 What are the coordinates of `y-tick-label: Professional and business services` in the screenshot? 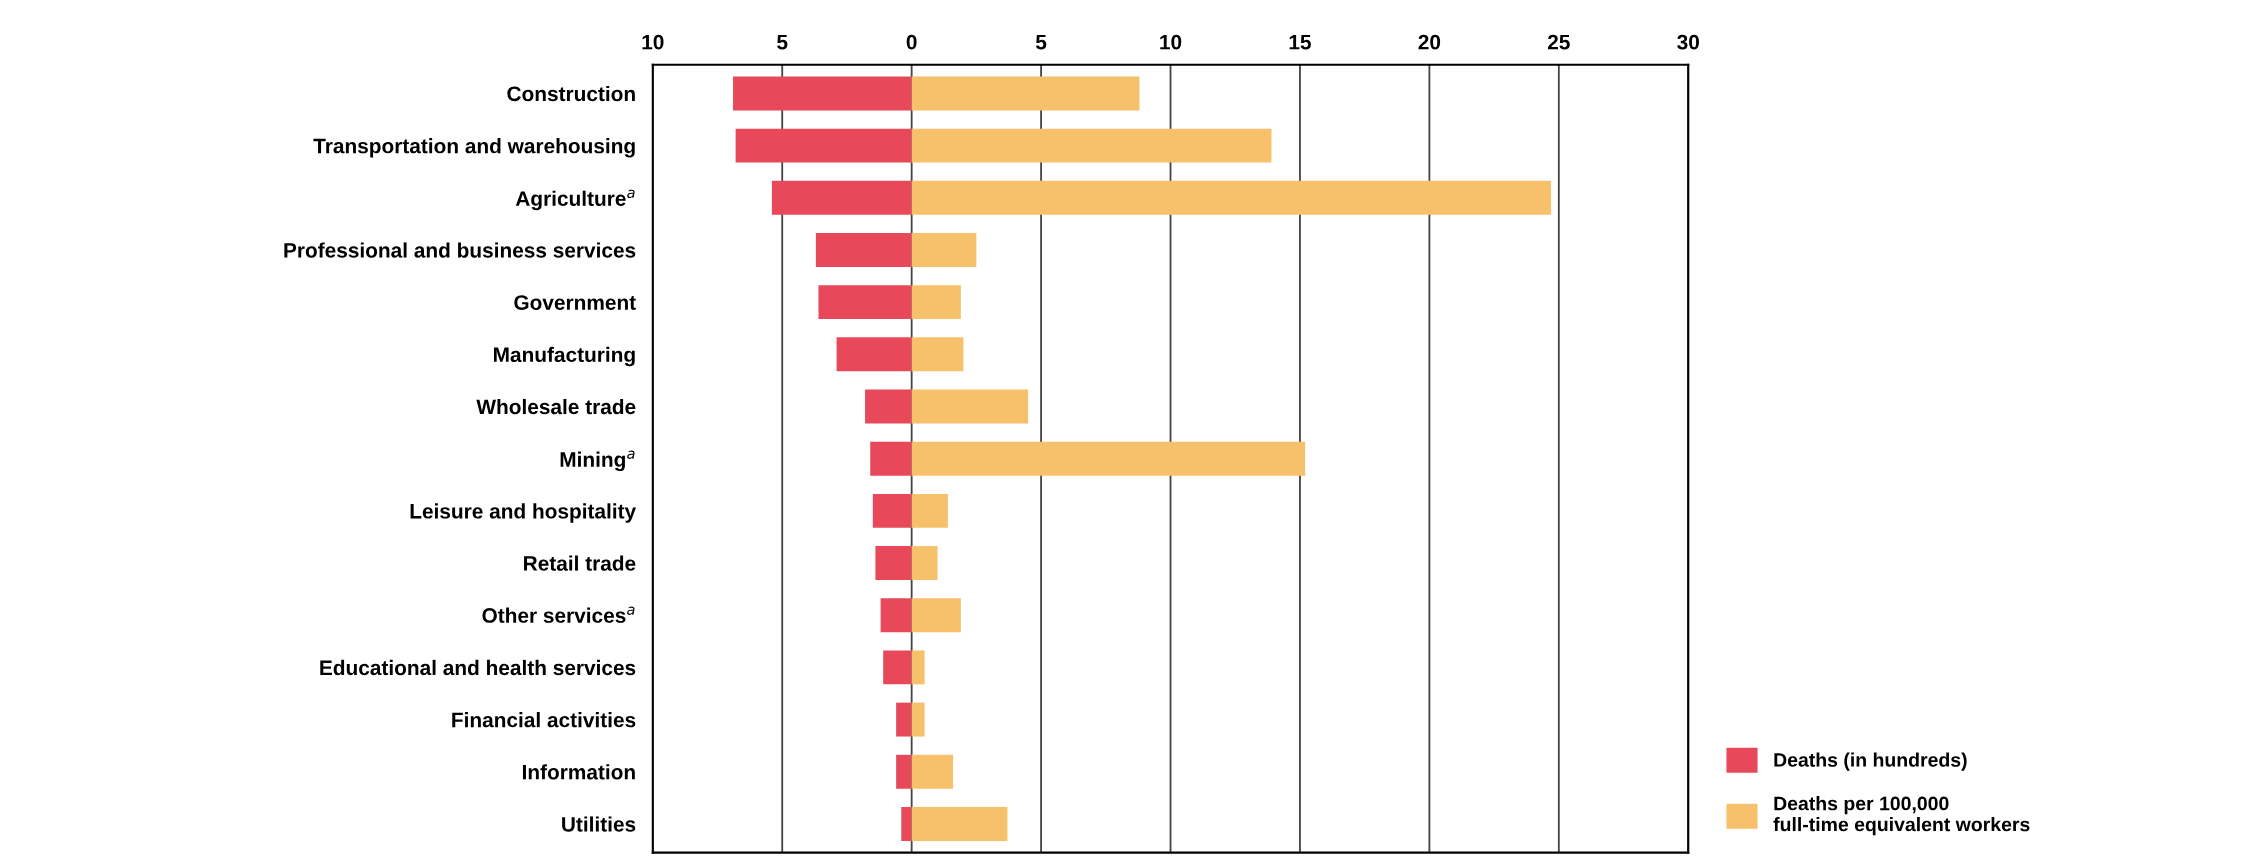 It's located at (460, 250).